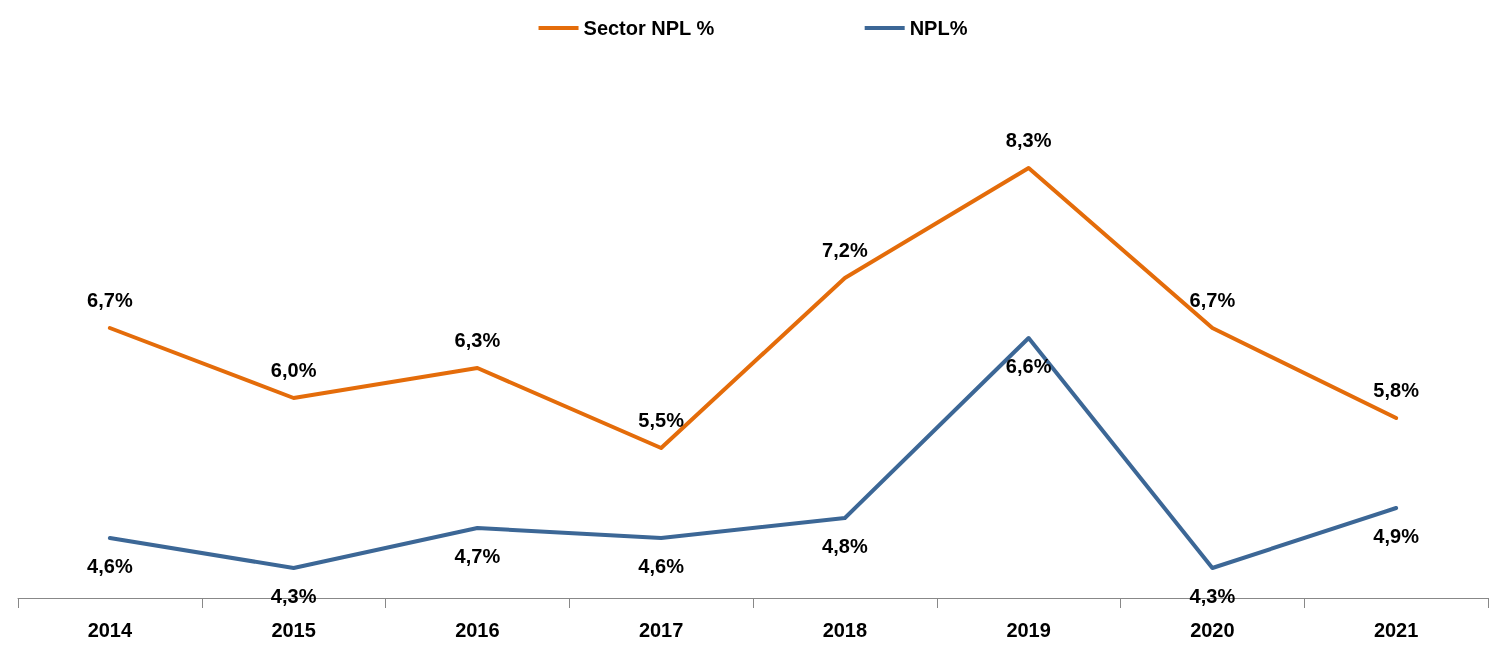  Describe the element at coordinates (477, 630) in the screenshot. I see `x-tick-label: 2016` at that location.